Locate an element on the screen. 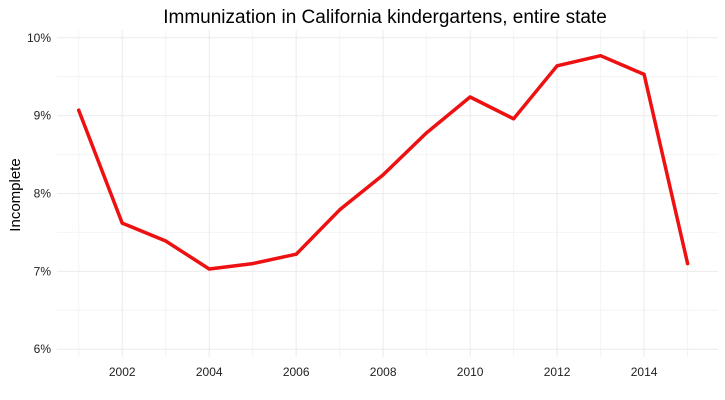 The width and height of the screenshot is (725, 400). x-tick-label: 2002 is located at coordinates (122, 372).